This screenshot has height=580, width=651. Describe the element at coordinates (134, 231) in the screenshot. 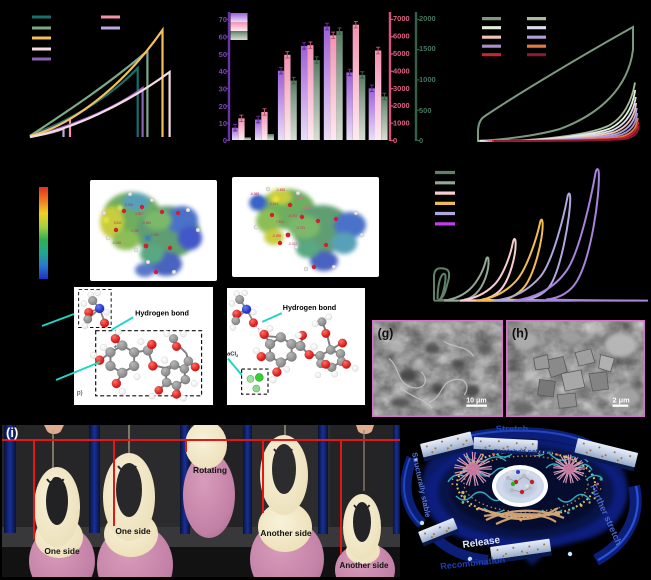

I see `svg-text: -0.299` at that location.